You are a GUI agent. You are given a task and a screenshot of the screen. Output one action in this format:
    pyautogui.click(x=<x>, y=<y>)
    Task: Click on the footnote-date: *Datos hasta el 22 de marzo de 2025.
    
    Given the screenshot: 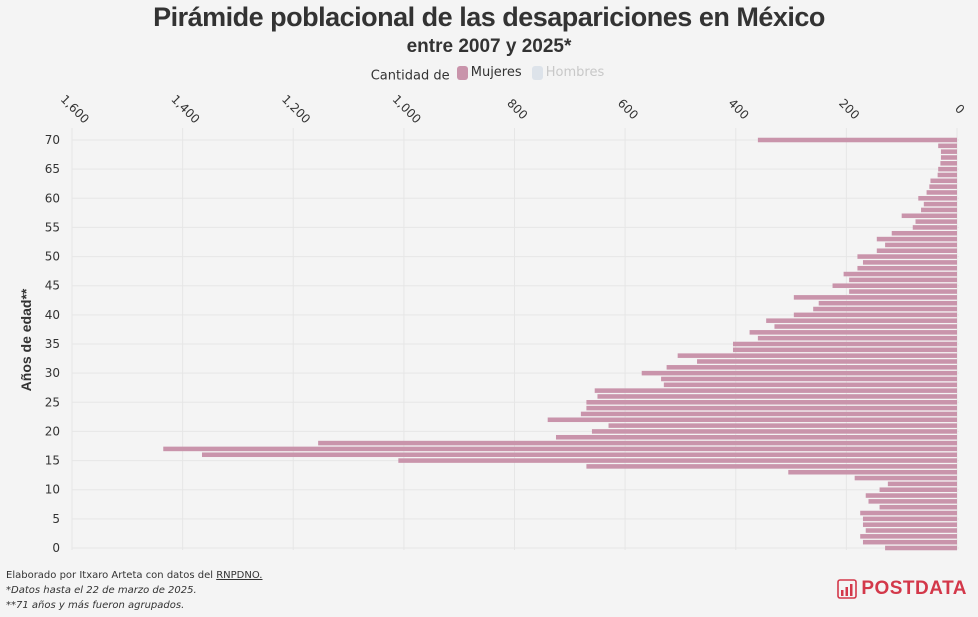 What is the action you would take?
    pyautogui.click(x=101, y=590)
    